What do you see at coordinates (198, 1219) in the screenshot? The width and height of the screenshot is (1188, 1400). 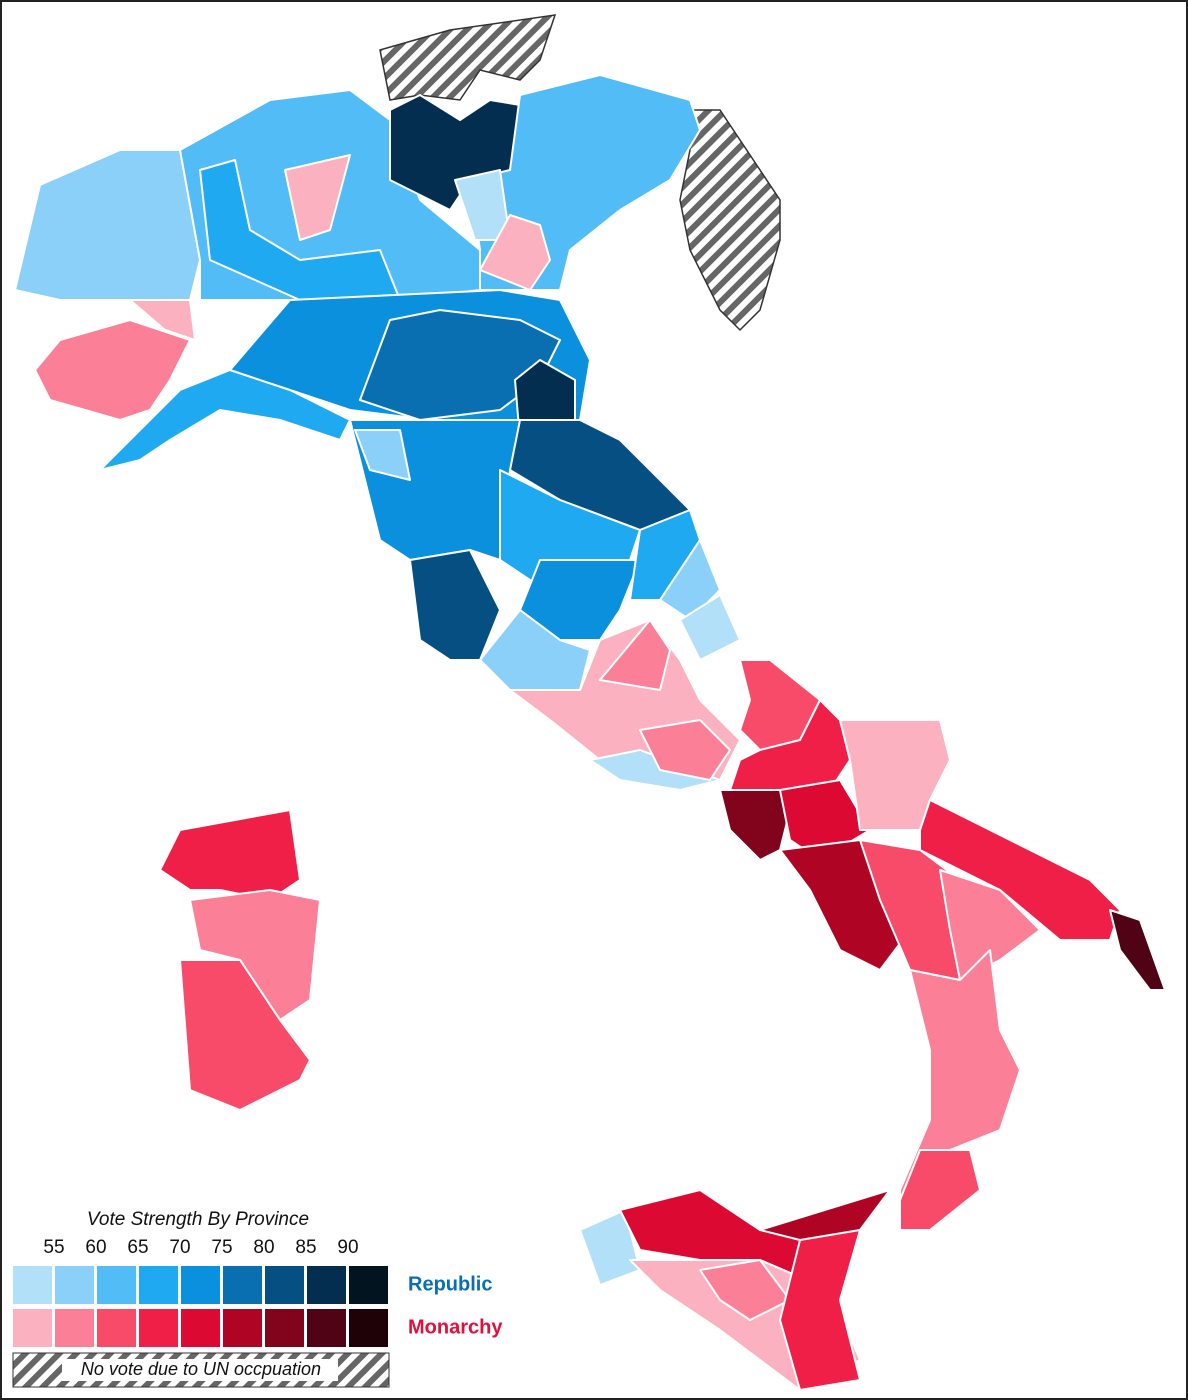 I see `legend-title: Vote Strength By Province` at bounding box center [198, 1219].